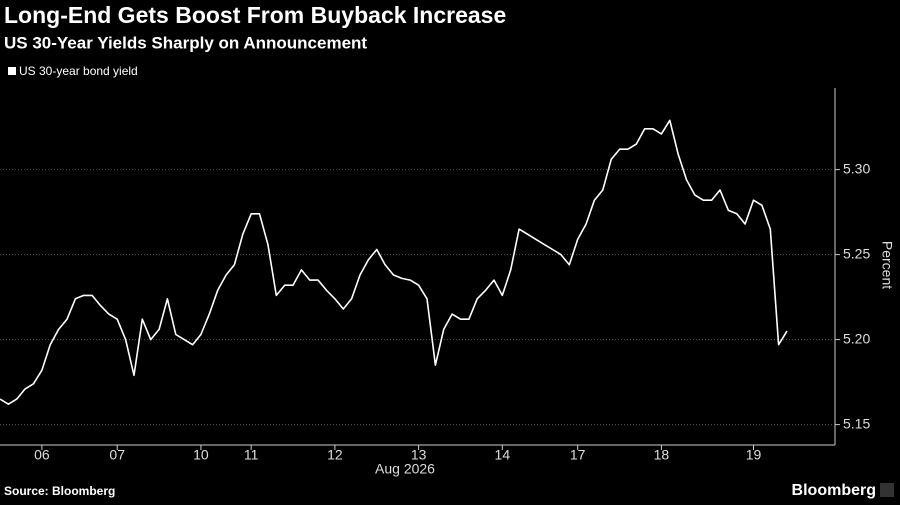  Describe the element at coordinates (405, 469) in the screenshot. I see `x-axis-label: Aug 2026` at that location.